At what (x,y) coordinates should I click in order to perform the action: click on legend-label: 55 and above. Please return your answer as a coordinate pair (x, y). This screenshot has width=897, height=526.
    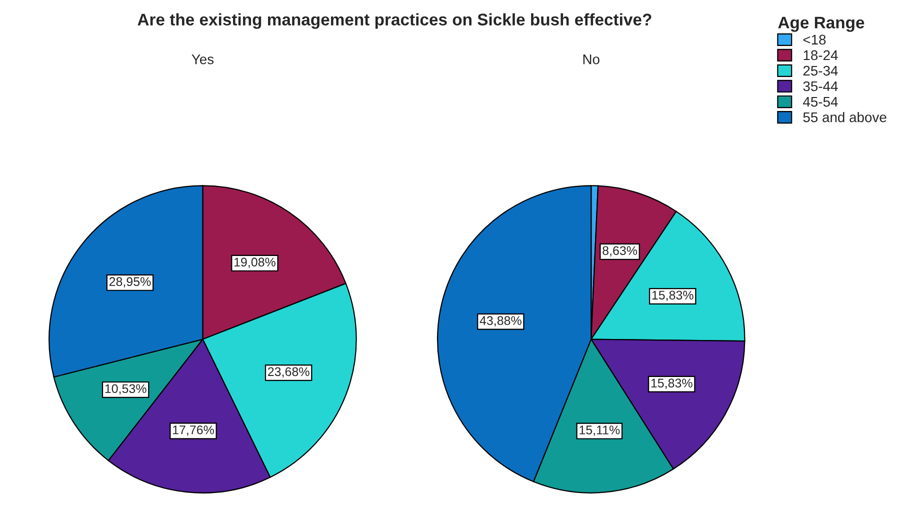
    Looking at the image, I should click on (844, 117).